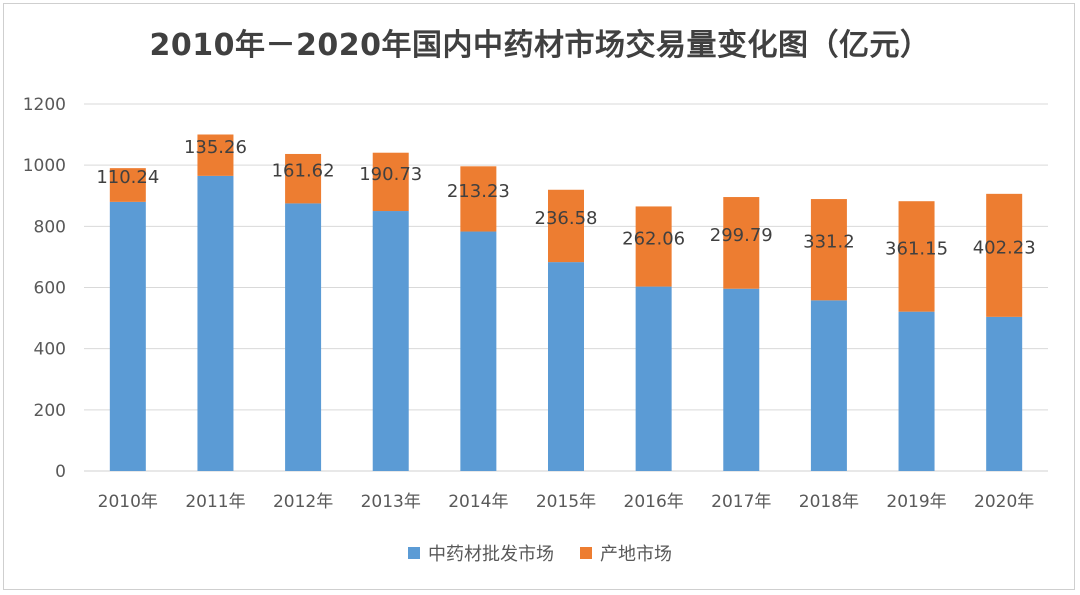  Describe the element at coordinates (478, 191) in the screenshot. I see `data-label: 213.23` at that location.